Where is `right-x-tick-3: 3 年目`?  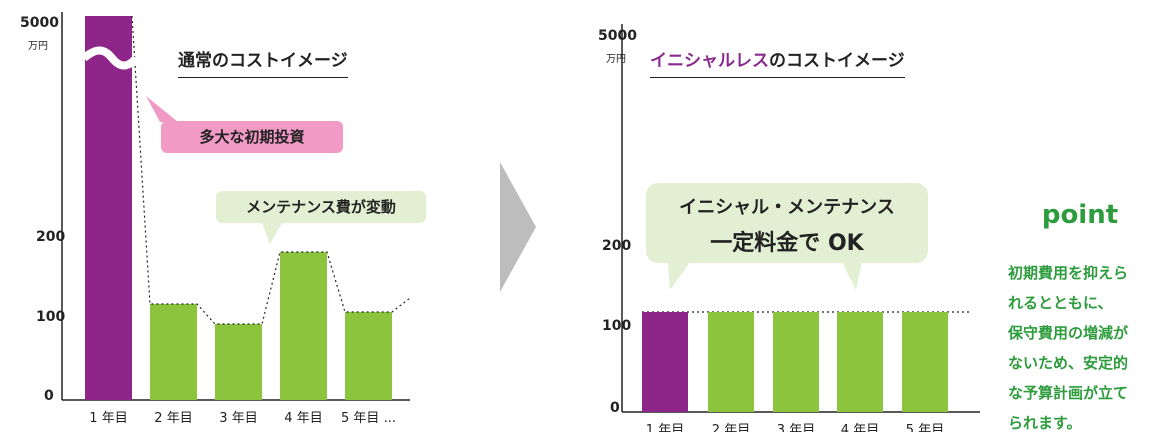
right-x-tick-3: 3 年目 is located at coordinates (796, 427).